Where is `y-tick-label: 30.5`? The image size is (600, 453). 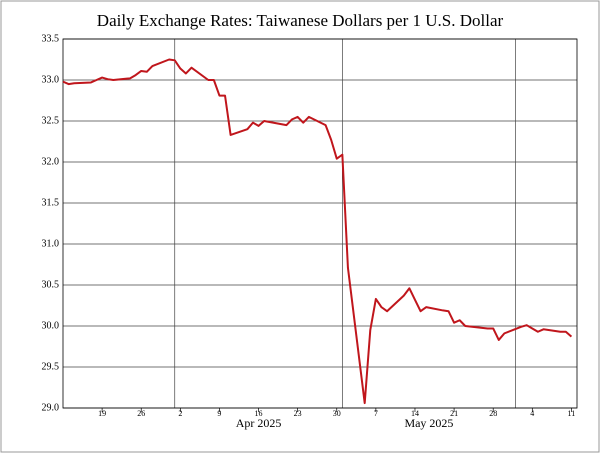 y-tick-label: 30.5 is located at coordinates (51, 284).